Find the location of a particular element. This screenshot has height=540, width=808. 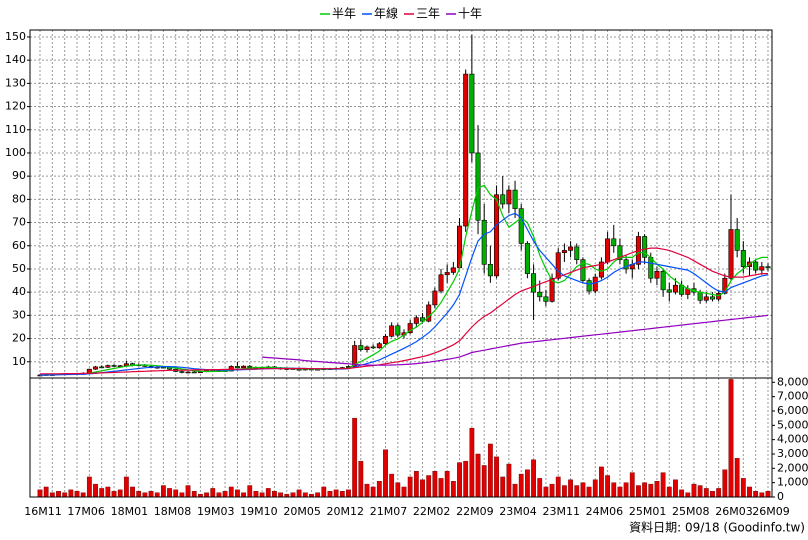

y-tick-label: 0 is located at coordinates (780, 496).